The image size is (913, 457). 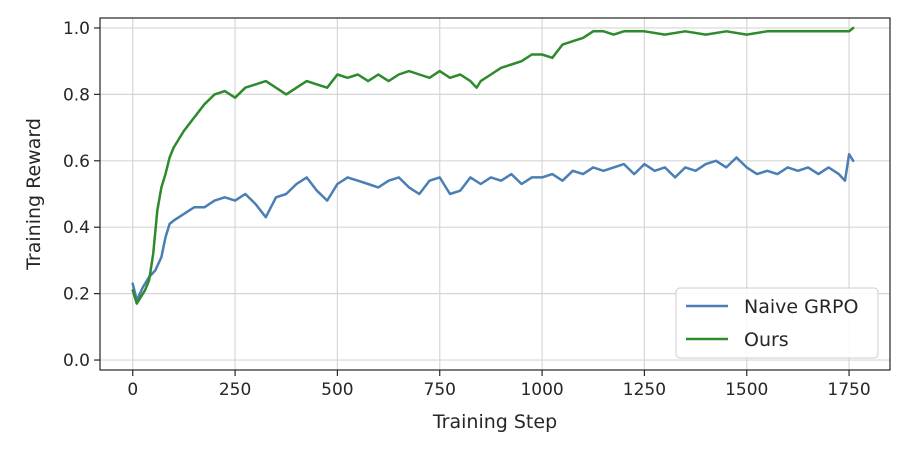 What do you see at coordinates (132, 390) in the screenshot?
I see `x-tick-label: 0` at bounding box center [132, 390].